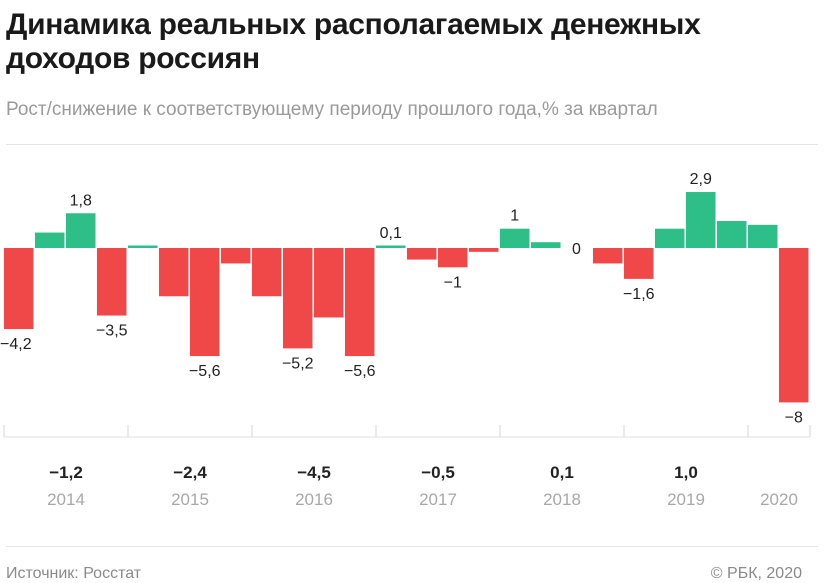 The height and width of the screenshot is (583, 832). I want to click on year-label: 2016, so click(314, 499).